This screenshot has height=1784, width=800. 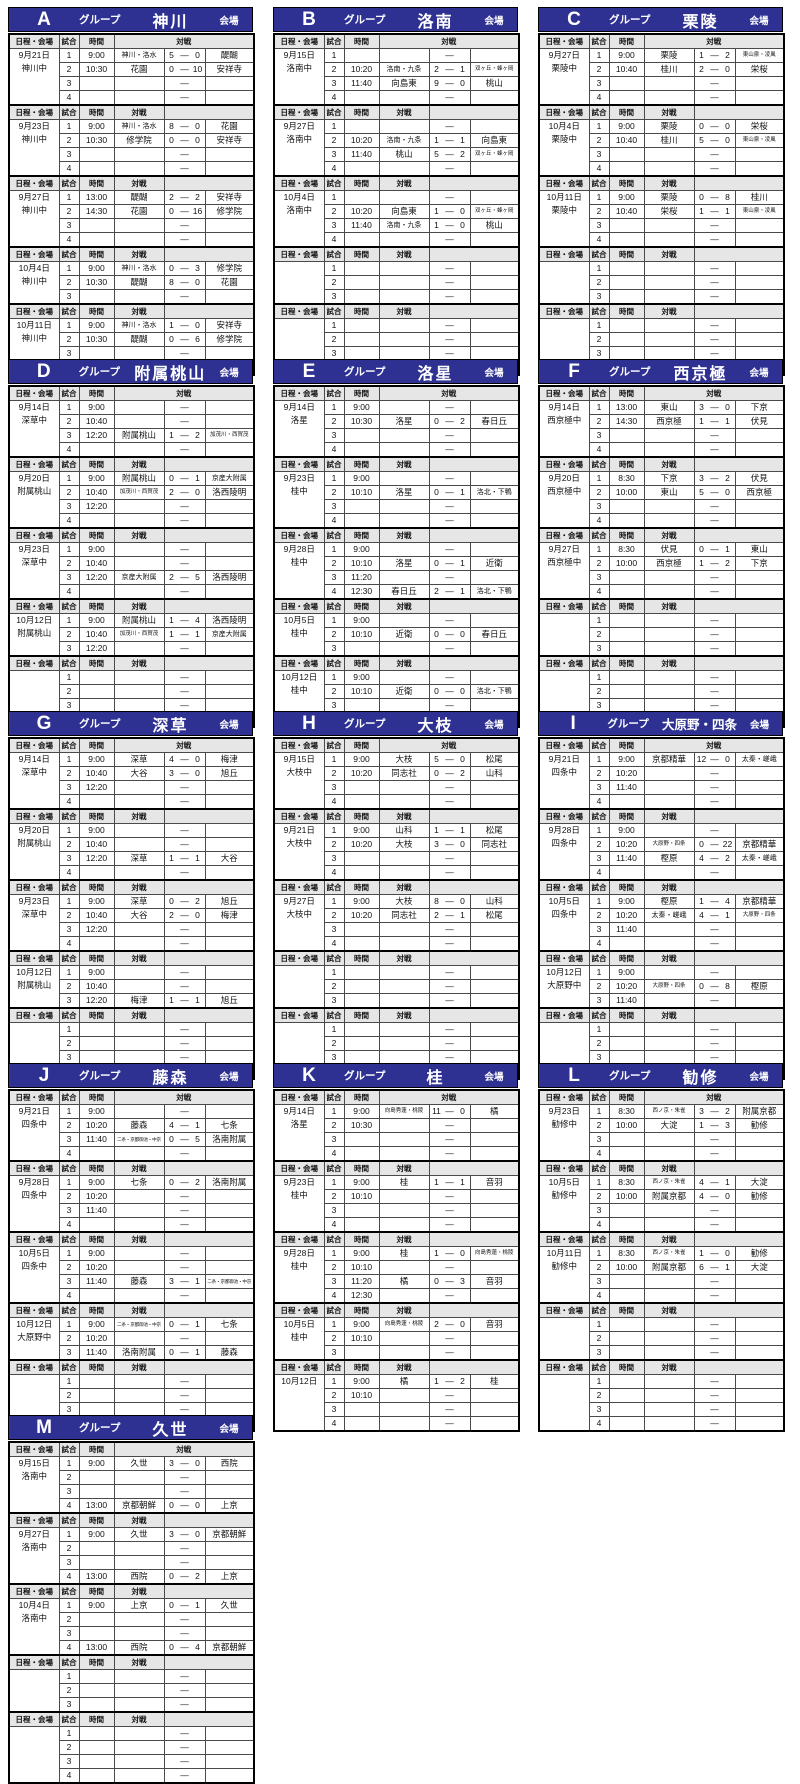 I want to click on match-time: 10:40, so click(x=96, y=563).